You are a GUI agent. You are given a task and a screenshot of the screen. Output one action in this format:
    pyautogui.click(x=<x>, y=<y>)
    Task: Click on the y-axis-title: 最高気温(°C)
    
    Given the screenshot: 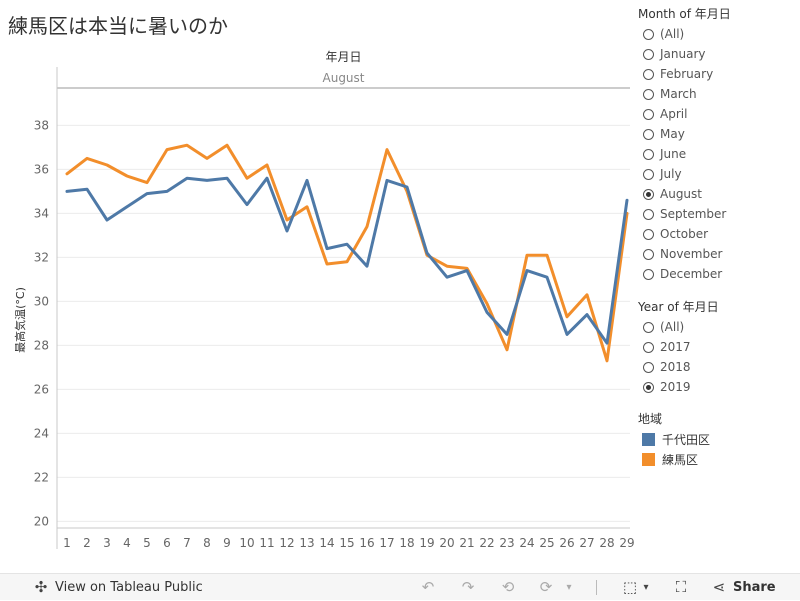 What is the action you would take?
    pyautogui.click(x=20, y=320)
    